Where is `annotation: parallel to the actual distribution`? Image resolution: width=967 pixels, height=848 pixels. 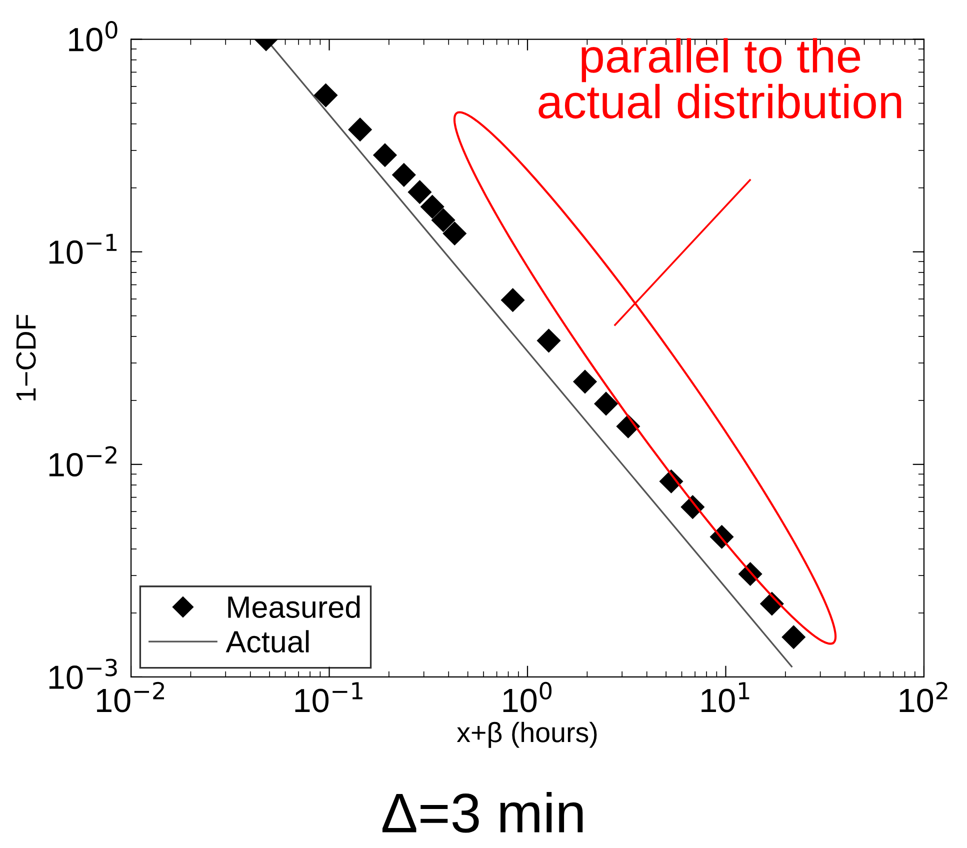
annotation: parallel to the actual distribution is located at coordinates (720, 78).